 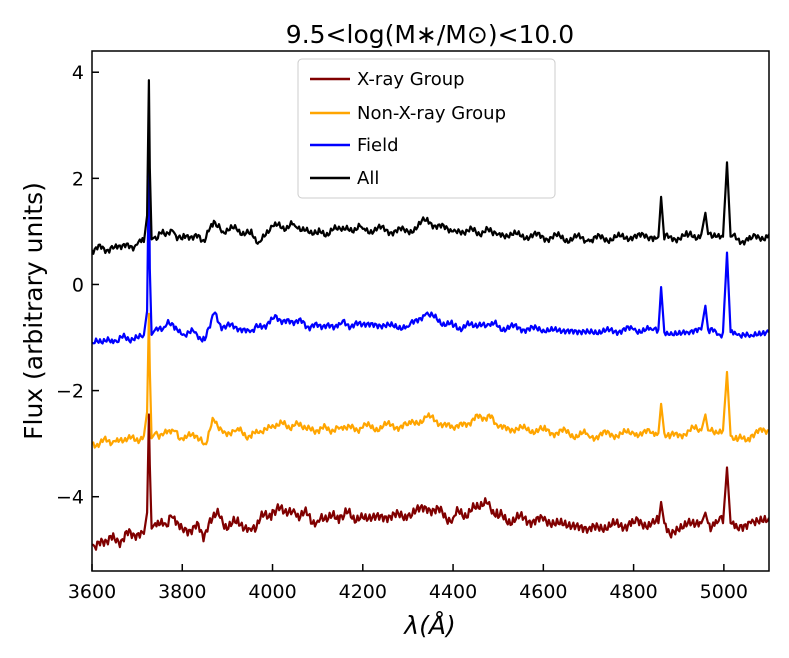 I want to click on x-tick-label: 5000, so click(x=724, y=592).